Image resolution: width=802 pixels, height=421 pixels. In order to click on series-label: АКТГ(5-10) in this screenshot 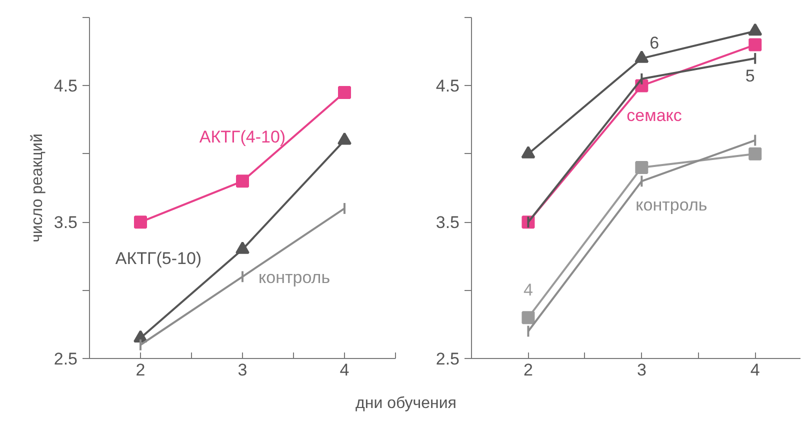, I will do `click(158, 258)`.